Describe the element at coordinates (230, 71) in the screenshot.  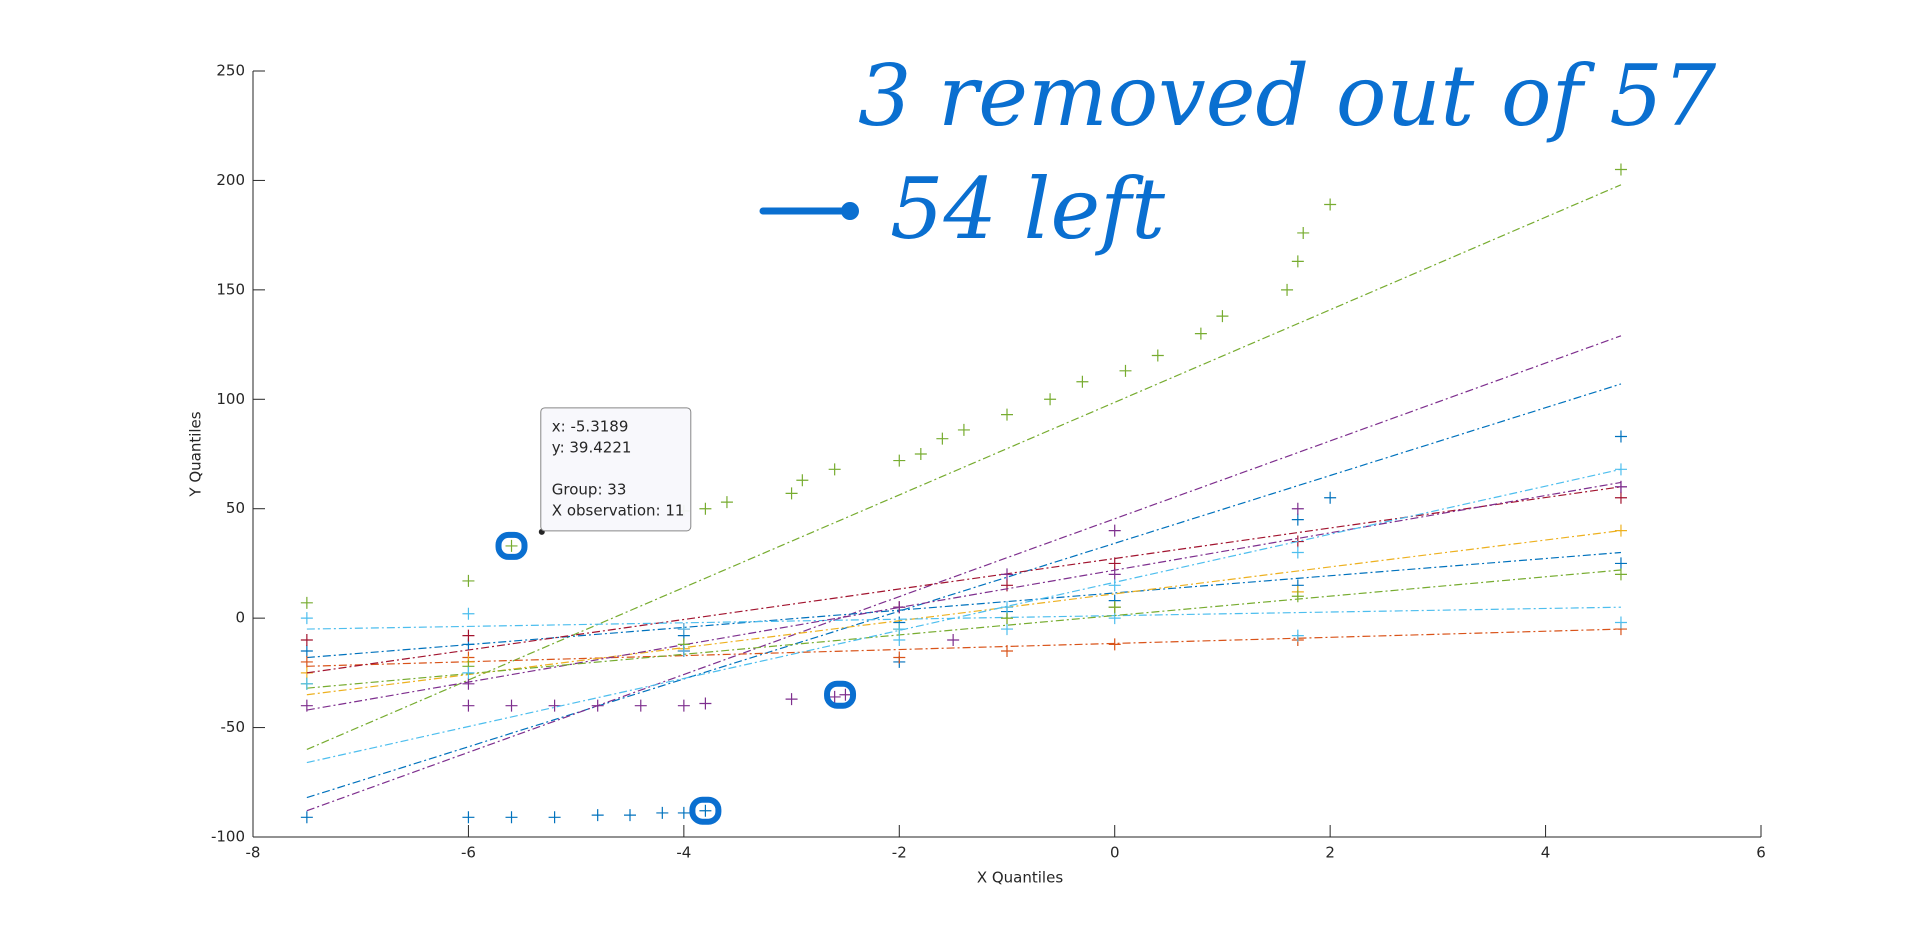
I see `y-tick-label: 250` at that location.